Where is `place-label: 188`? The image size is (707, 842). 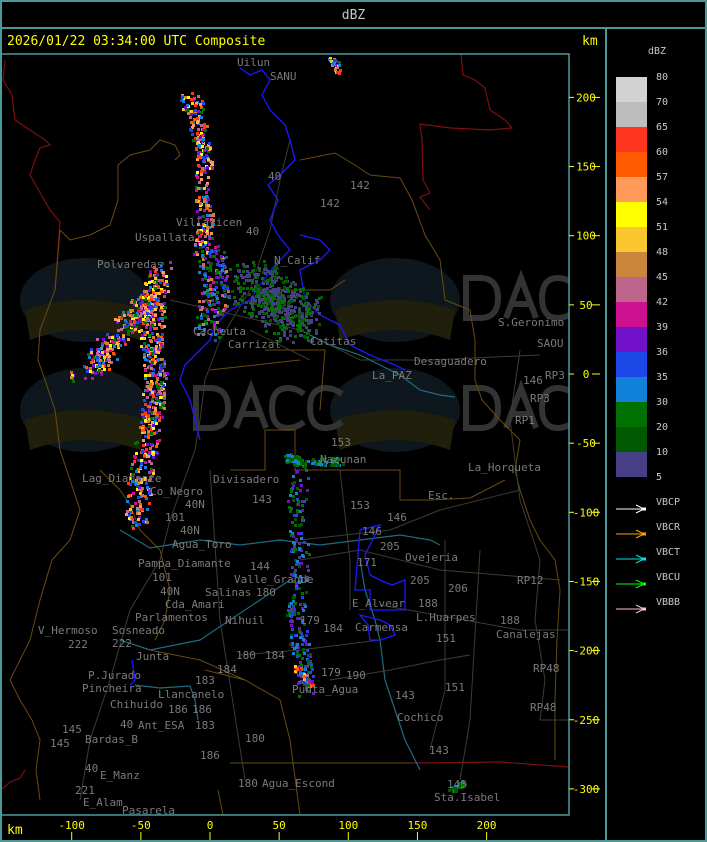 place-label: 188 is located at coordinates (428, 603).